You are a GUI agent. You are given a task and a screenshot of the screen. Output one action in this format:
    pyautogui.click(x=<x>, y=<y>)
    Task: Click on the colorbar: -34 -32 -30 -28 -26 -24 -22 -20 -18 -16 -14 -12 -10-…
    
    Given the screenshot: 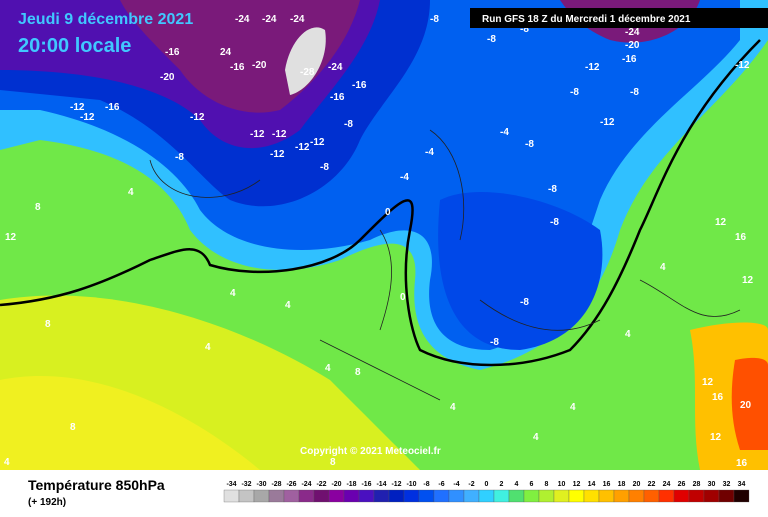 What is the action you would take?
    pyautogui.click(x=486, y=492)
    